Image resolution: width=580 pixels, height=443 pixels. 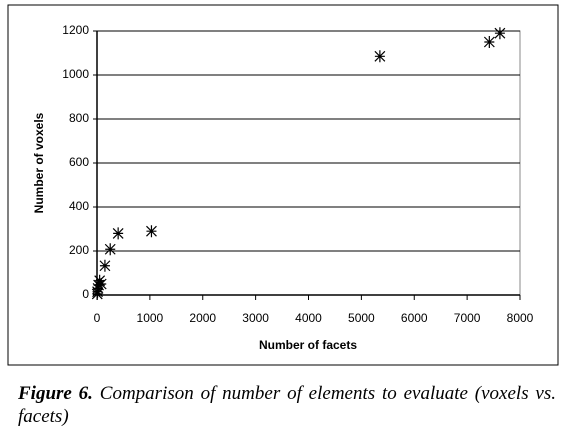 What do you see at coordinates (75, 74) in the screenshot?
I see `y-tick-label: 1000` at bounding box center [75, 74].